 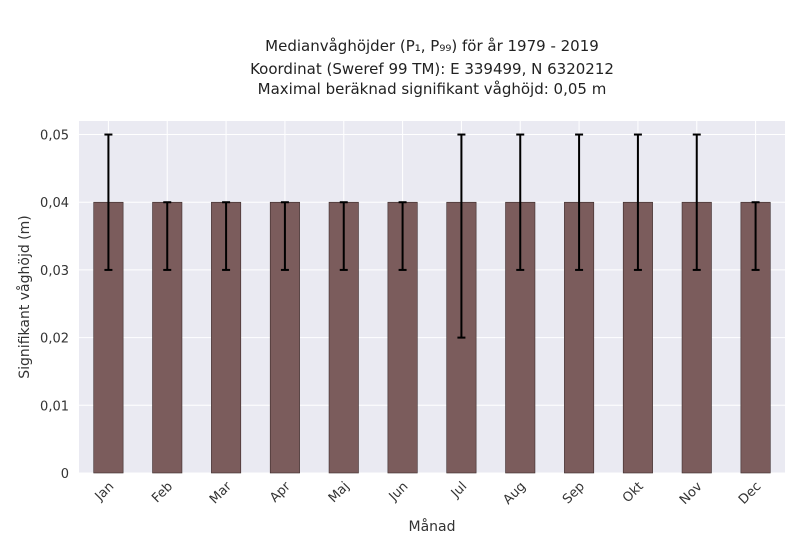 I want to click on error-bar-jan, so click(x=108, y=202).